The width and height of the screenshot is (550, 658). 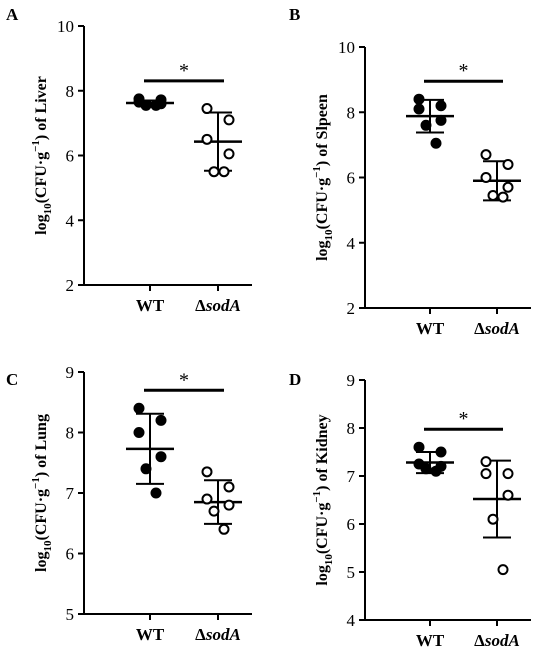 I want to click on y-axis-label: log10(CFU·g−1) of Slpeen, so click(x=323, y=177).